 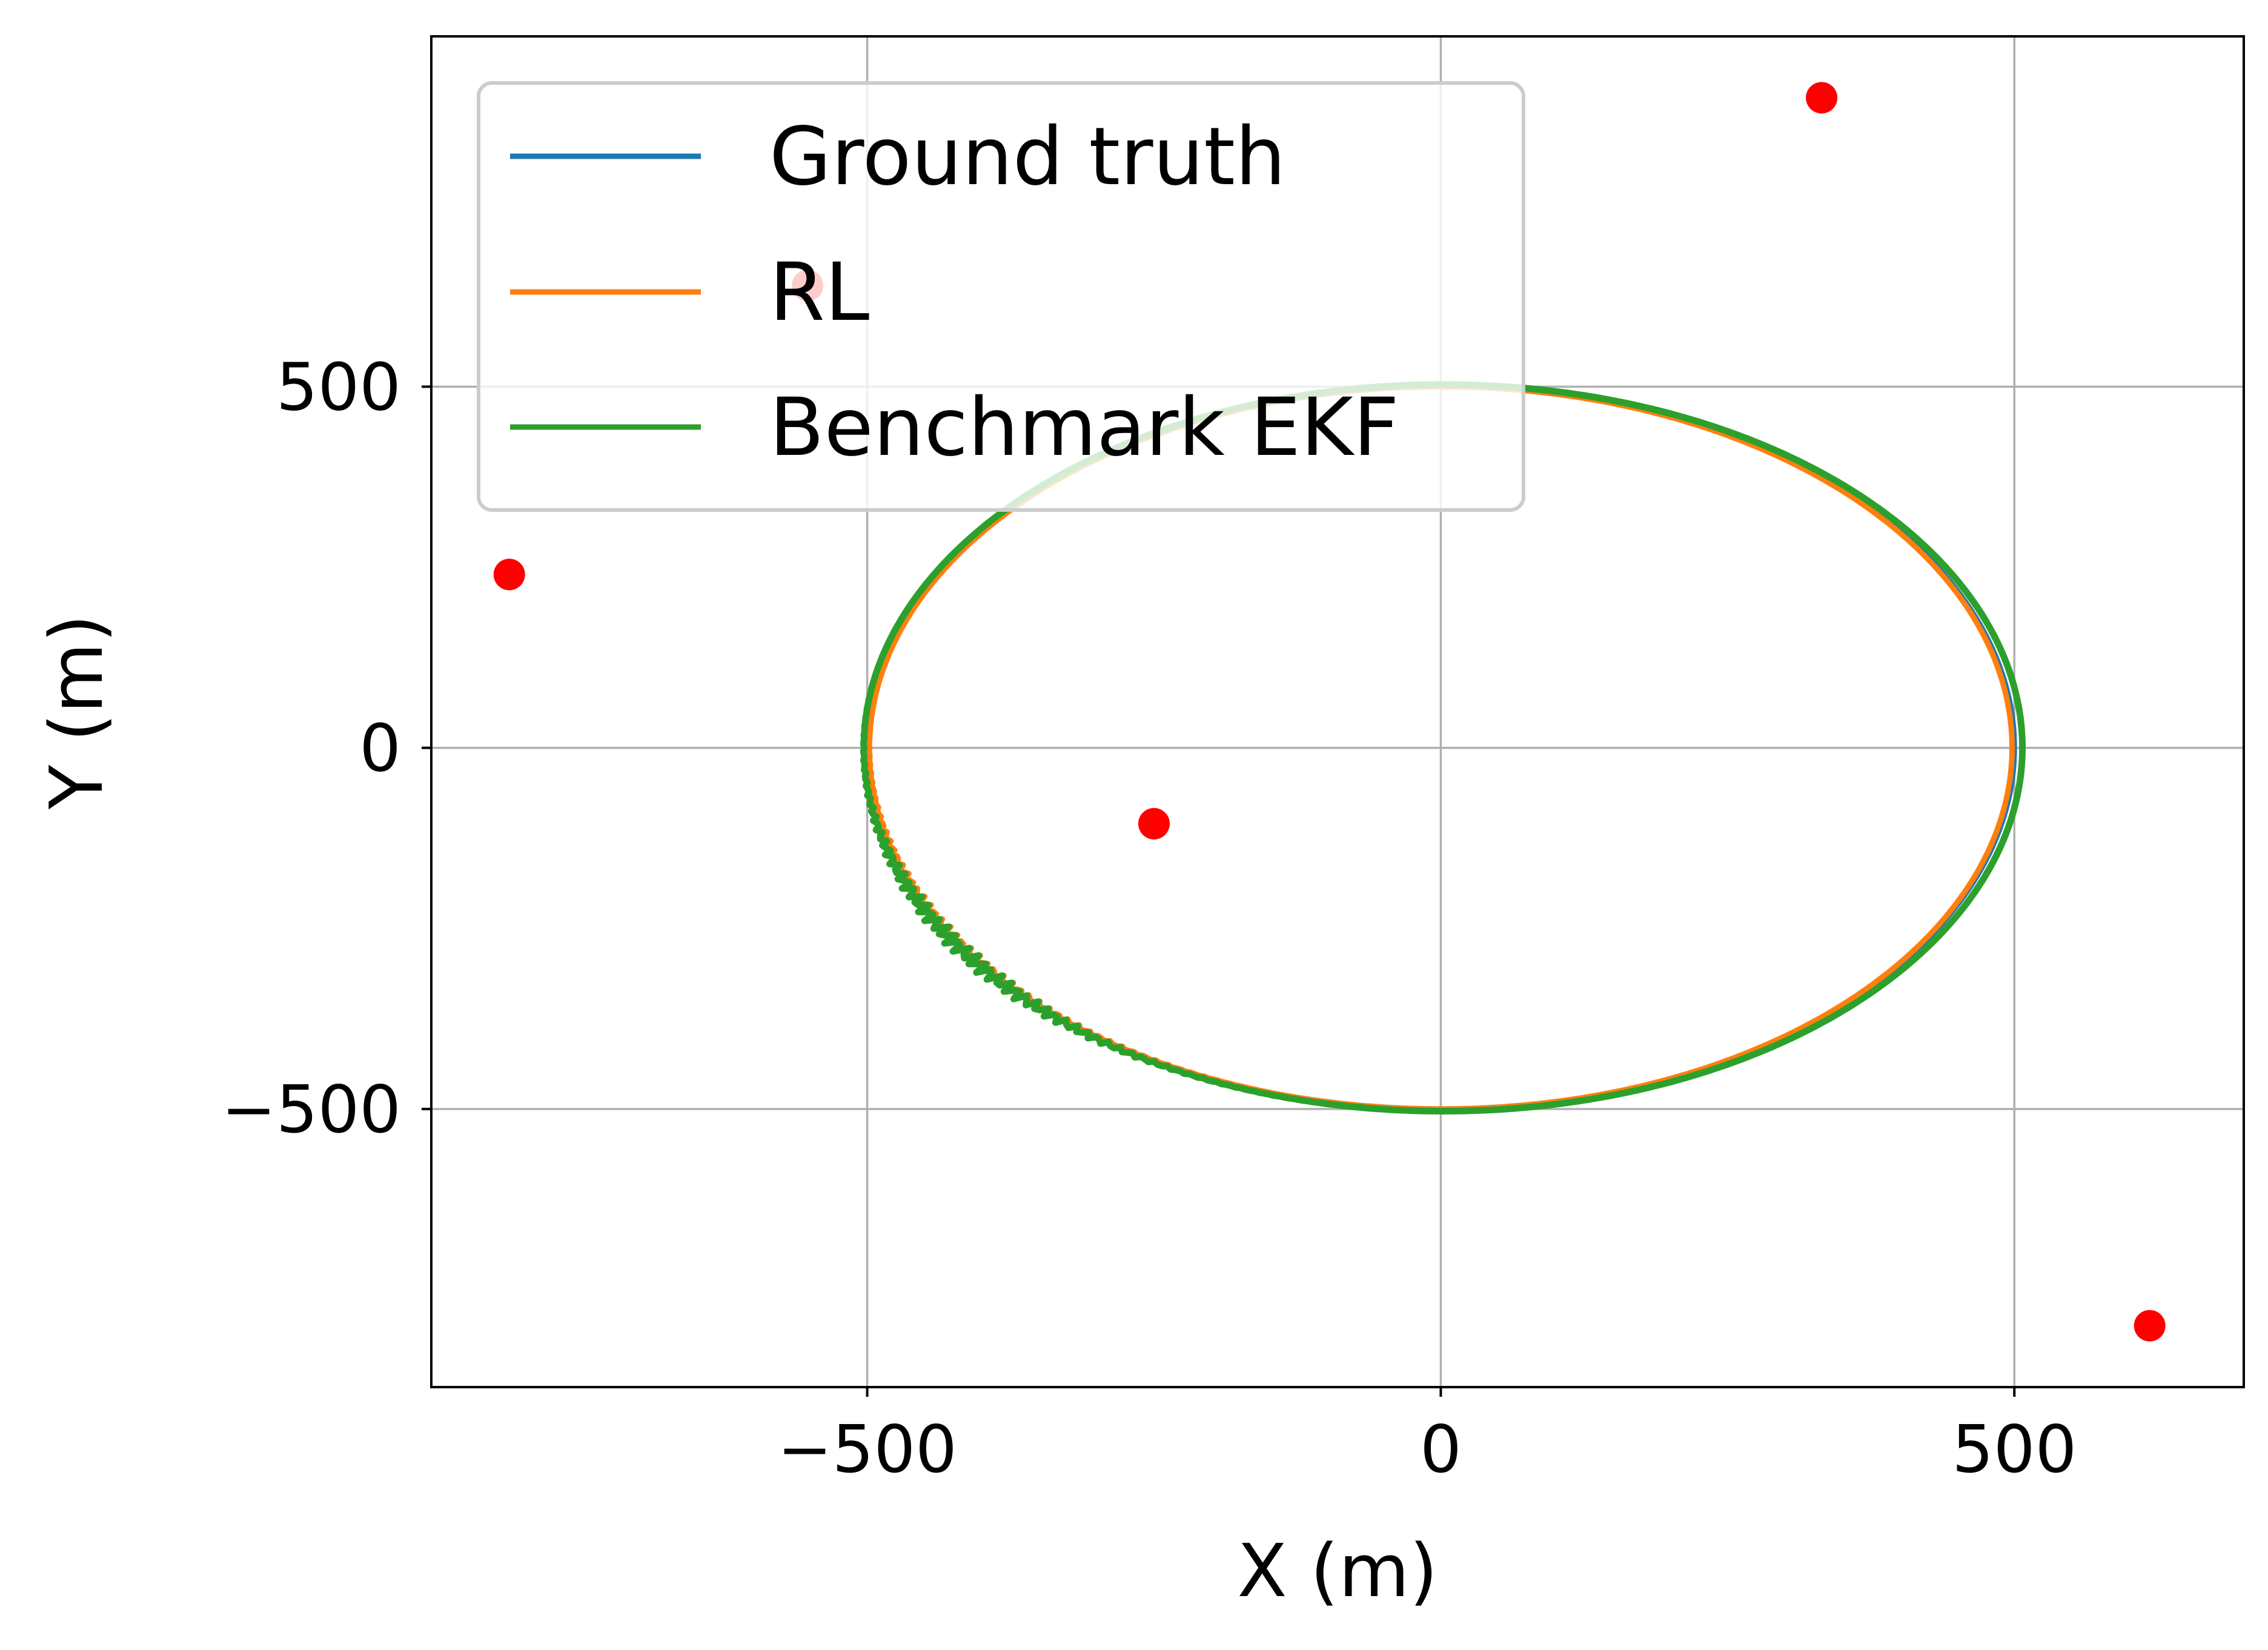 What do you see at coordinates (819, 292) in the screenshot?
I see `legend-label-rl: RL` at bounding box center [819, 292].